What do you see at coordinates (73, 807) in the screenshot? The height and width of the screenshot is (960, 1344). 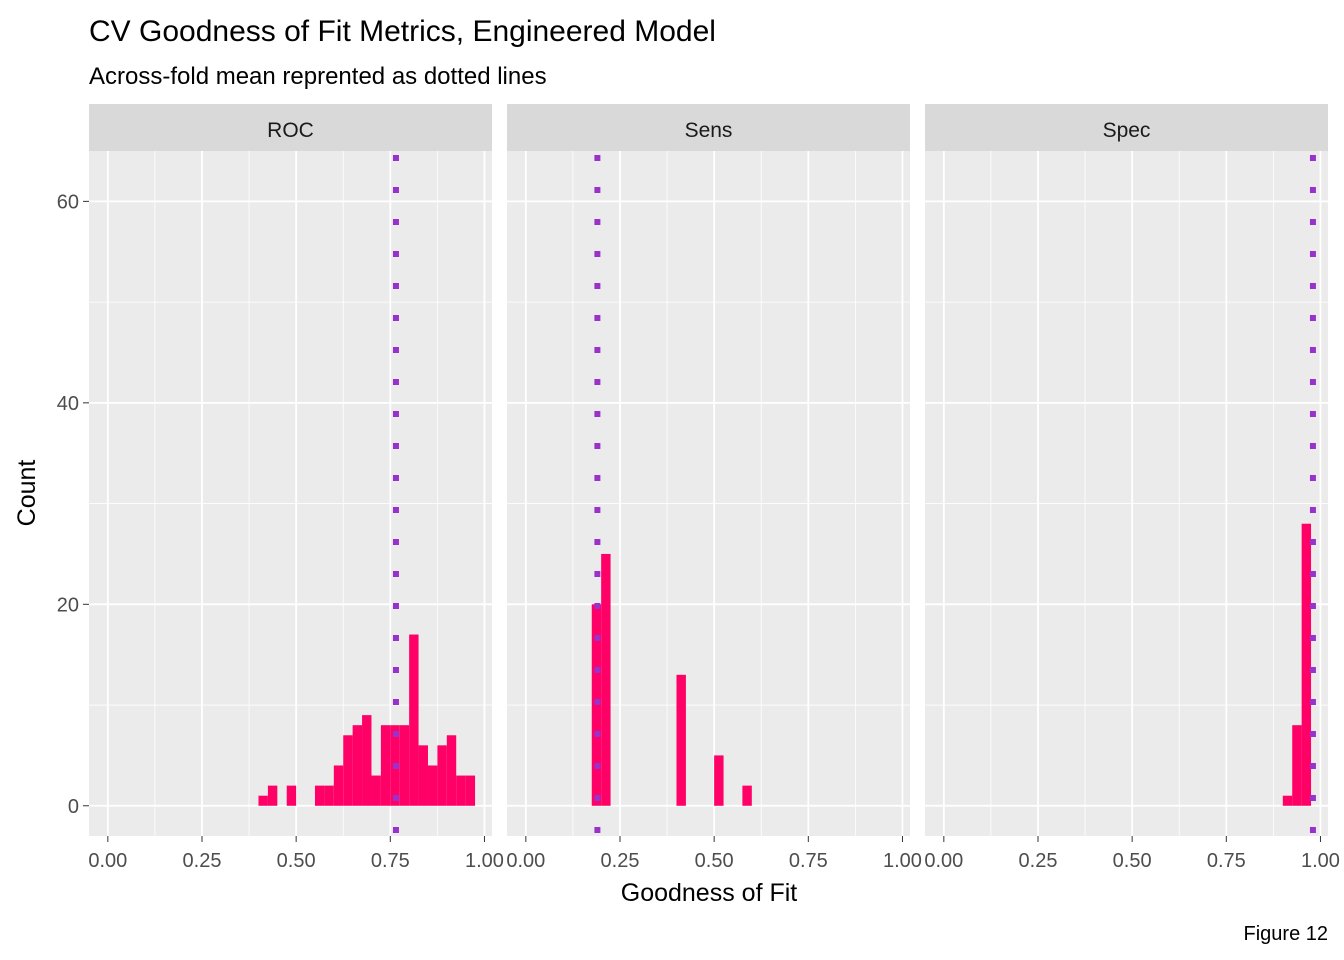 I see `y-tick-label: 0` at bounding box center [73, 807].